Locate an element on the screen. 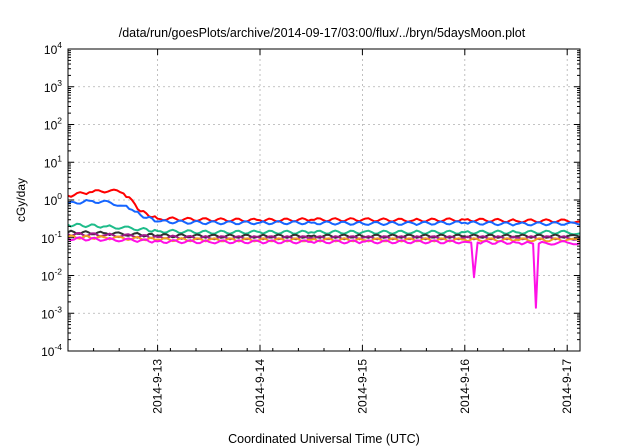  y-tick-label: 10⁻⁴ is located at coordinates (51, 350).